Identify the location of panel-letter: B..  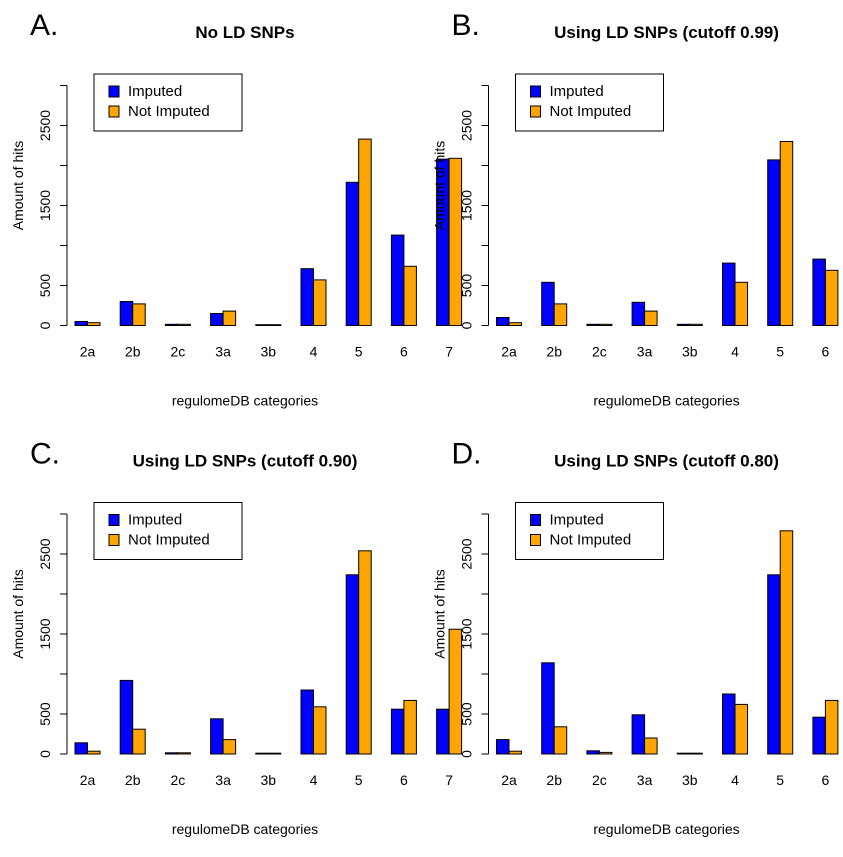
(466, 25).